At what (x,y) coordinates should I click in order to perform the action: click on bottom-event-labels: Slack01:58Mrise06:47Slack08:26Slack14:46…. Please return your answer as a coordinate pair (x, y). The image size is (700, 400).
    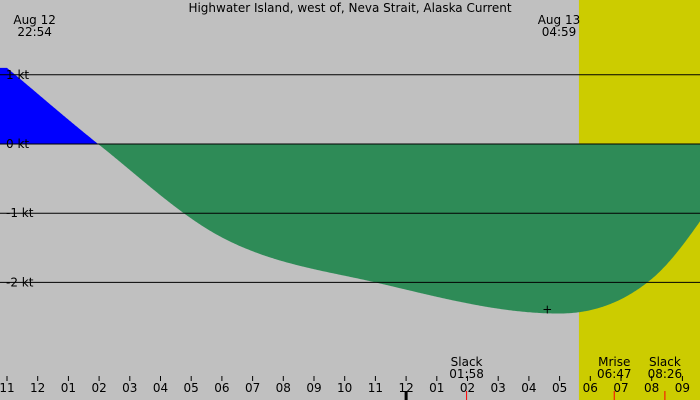
    Looking at the image, I should click on (566, 368).